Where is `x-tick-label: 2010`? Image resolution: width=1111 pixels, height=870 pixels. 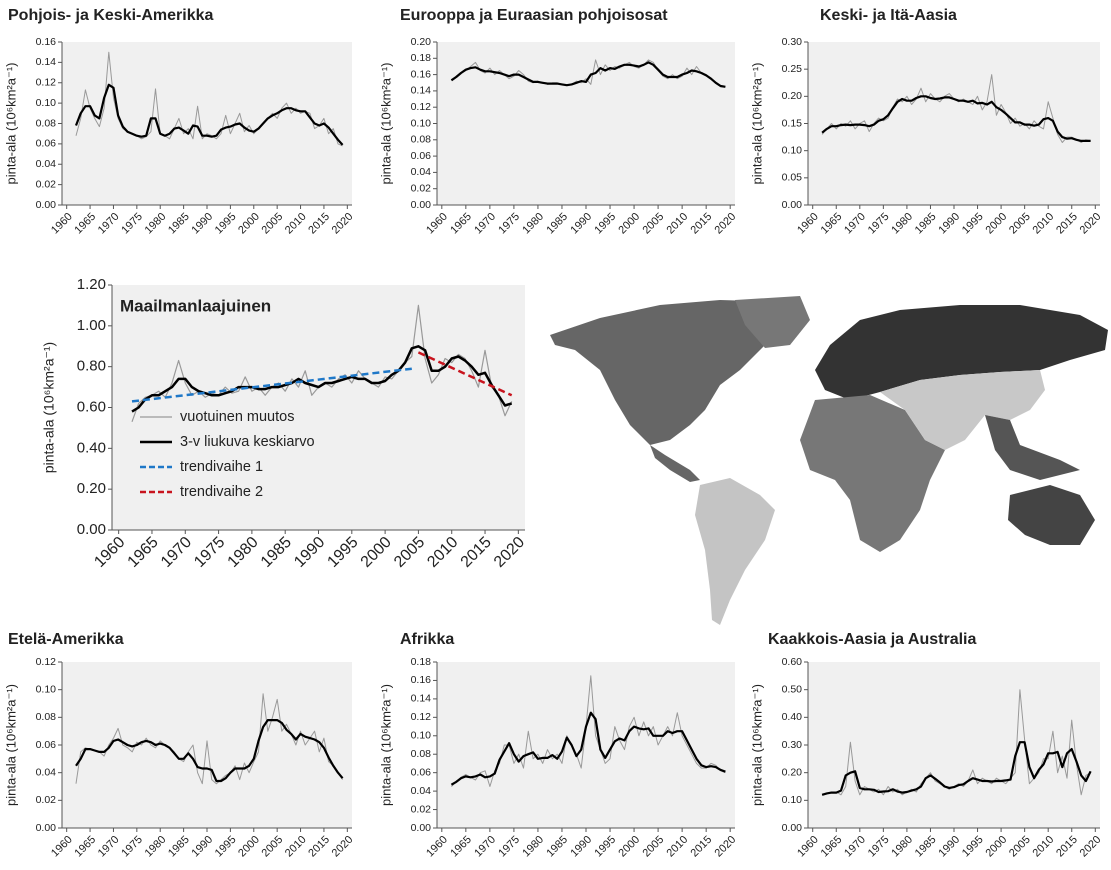 x-tick-label: 2010 is located at coordinates (296, 847).